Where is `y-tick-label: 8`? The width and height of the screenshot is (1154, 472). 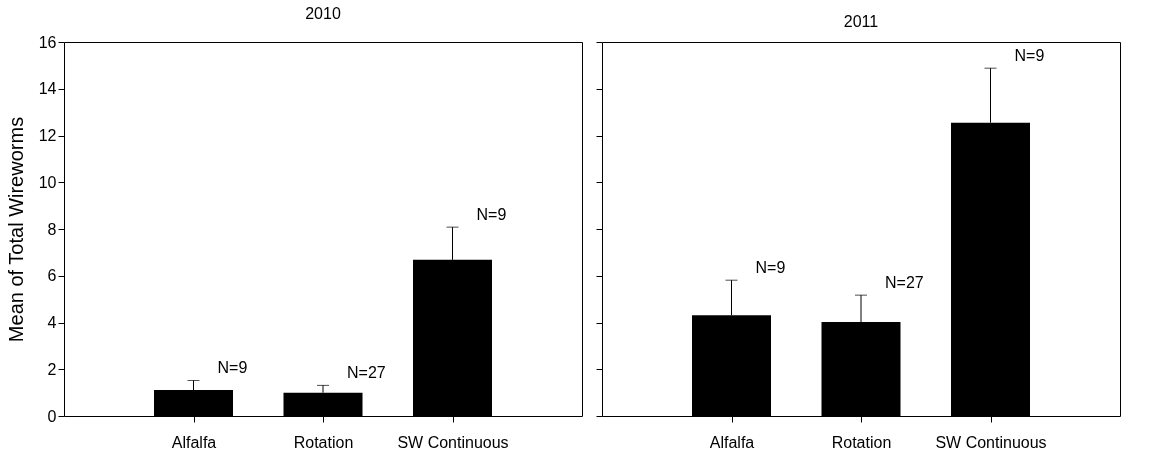
y-tick-label: 8 is located at coordinates (52, 229).